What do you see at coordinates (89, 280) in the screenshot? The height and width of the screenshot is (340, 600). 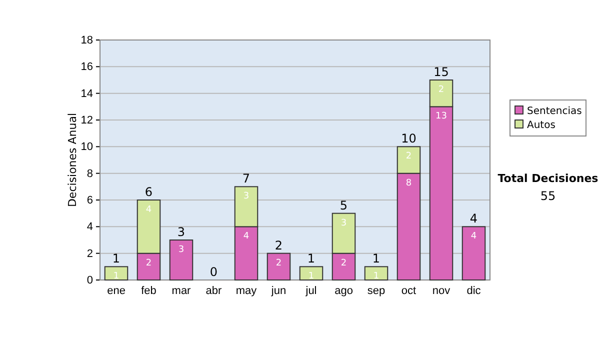 I see `y-tick-label: 0` at bounding box center [89, 280].